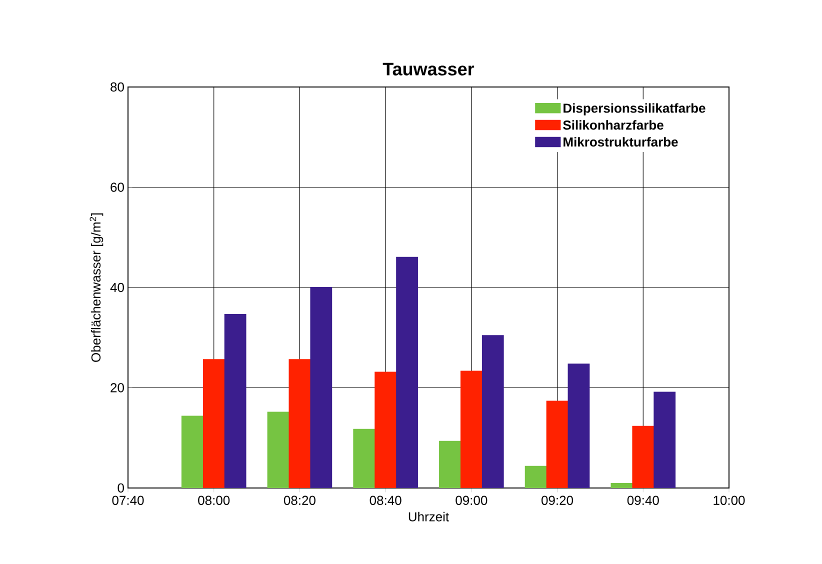 The width and height of the screenshot is (822, 564). What do you see at coordinates (613, 125) in the screenshot?
I see `legend-label: Silikonharzfarbe` at bounding box center [613, 125].